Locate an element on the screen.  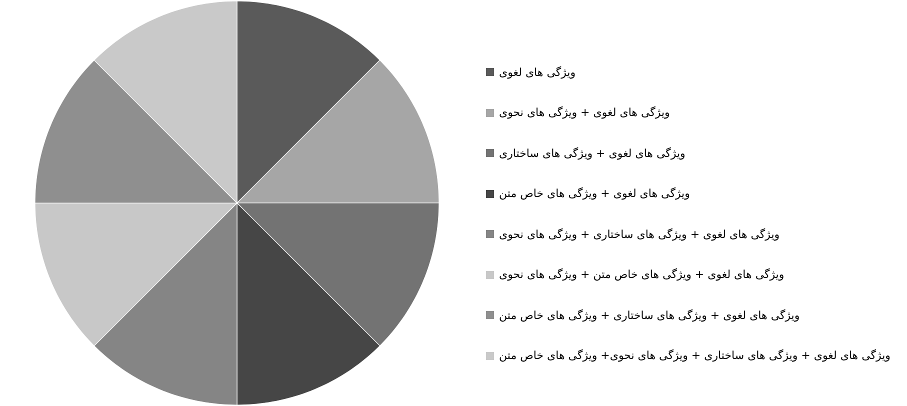
legend-label: ویژگی های لغوی + ویژگی های ساختاری + ویژگی های خاص متن is located at coordinates (649, 315).